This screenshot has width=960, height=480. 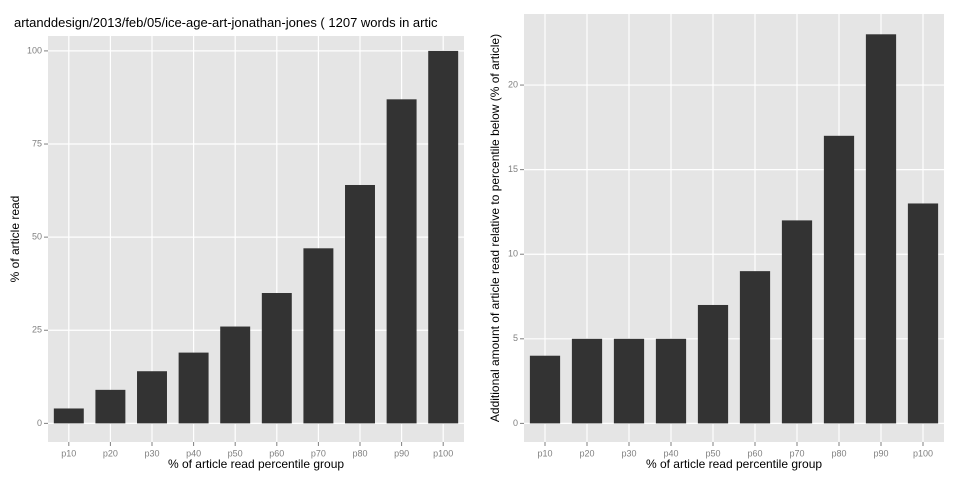 I want to click on y-tick-label: 15, so click(x=513, y=169).